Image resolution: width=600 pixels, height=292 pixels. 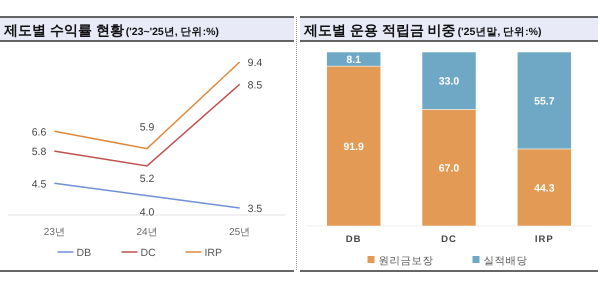 I want to click on x-tick-label: 25년, so click(x=239, y=232).